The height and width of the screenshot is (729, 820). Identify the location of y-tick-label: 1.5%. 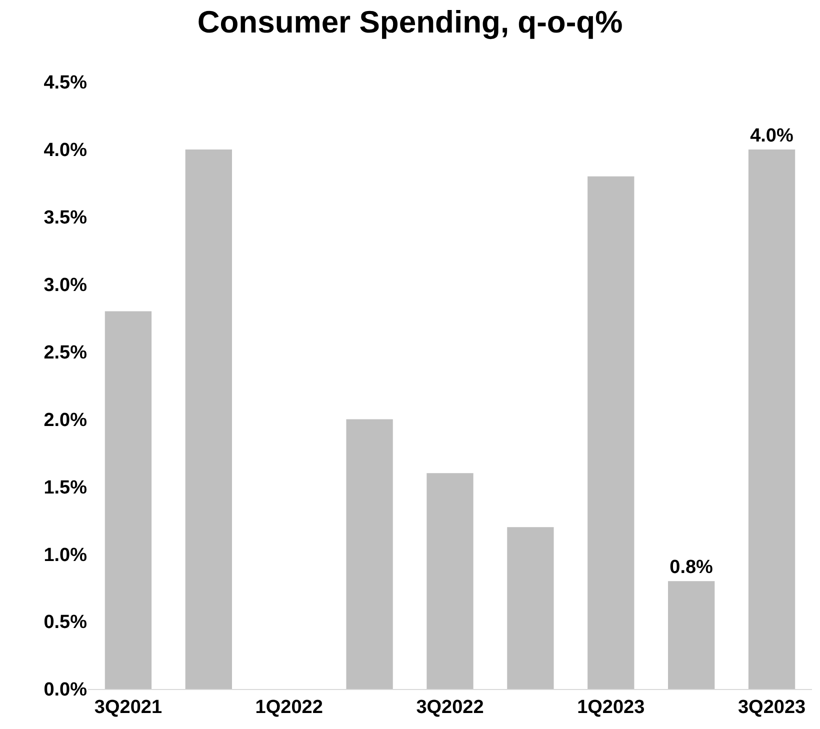
(66, 487).